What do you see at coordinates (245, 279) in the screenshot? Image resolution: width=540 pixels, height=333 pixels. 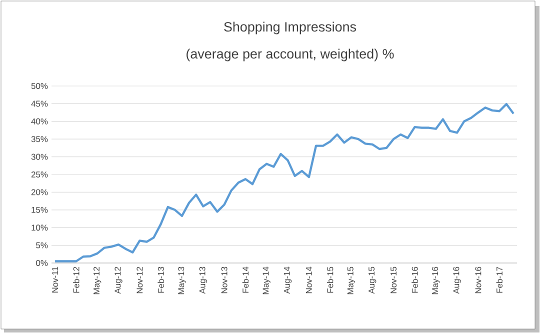 I see `x-tick-label: Feb-14` at bounding box center [245, 279].